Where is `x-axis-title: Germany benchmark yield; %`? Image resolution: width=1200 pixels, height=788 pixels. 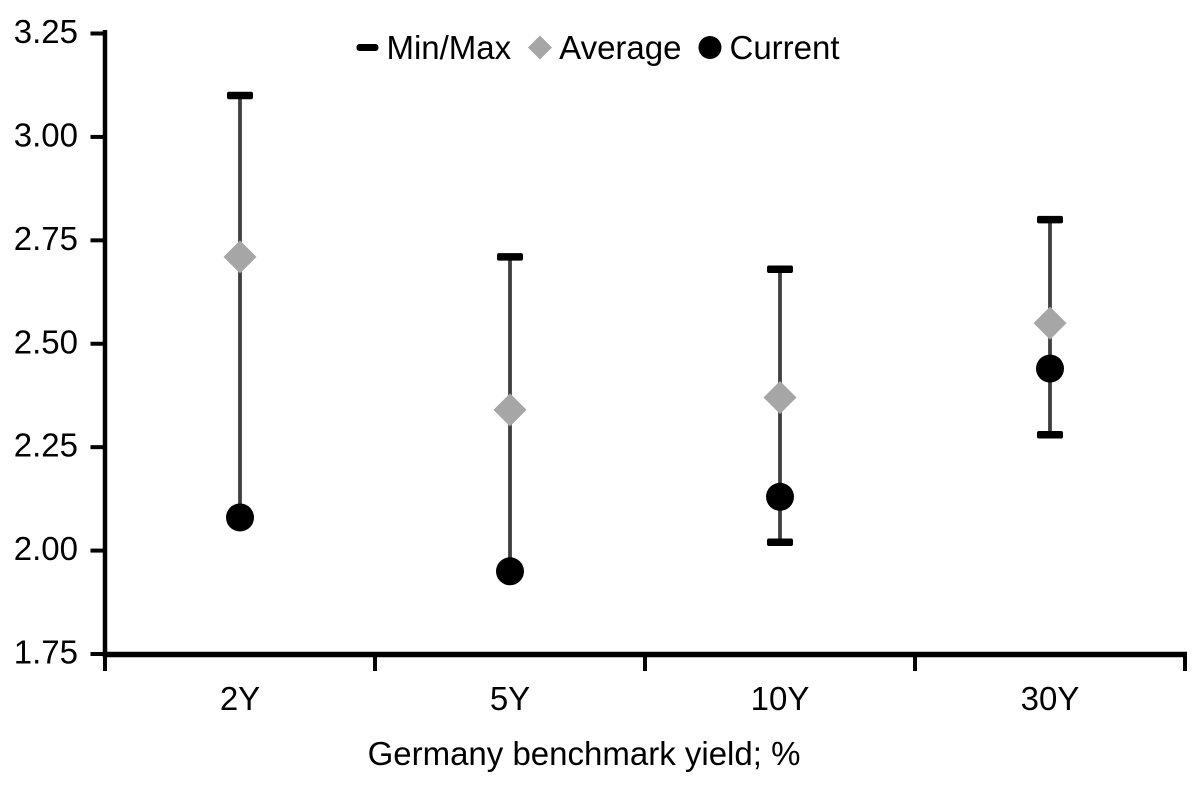 x-axis-title: Germany benchmark yield; % is located at coordinates (584, 753).